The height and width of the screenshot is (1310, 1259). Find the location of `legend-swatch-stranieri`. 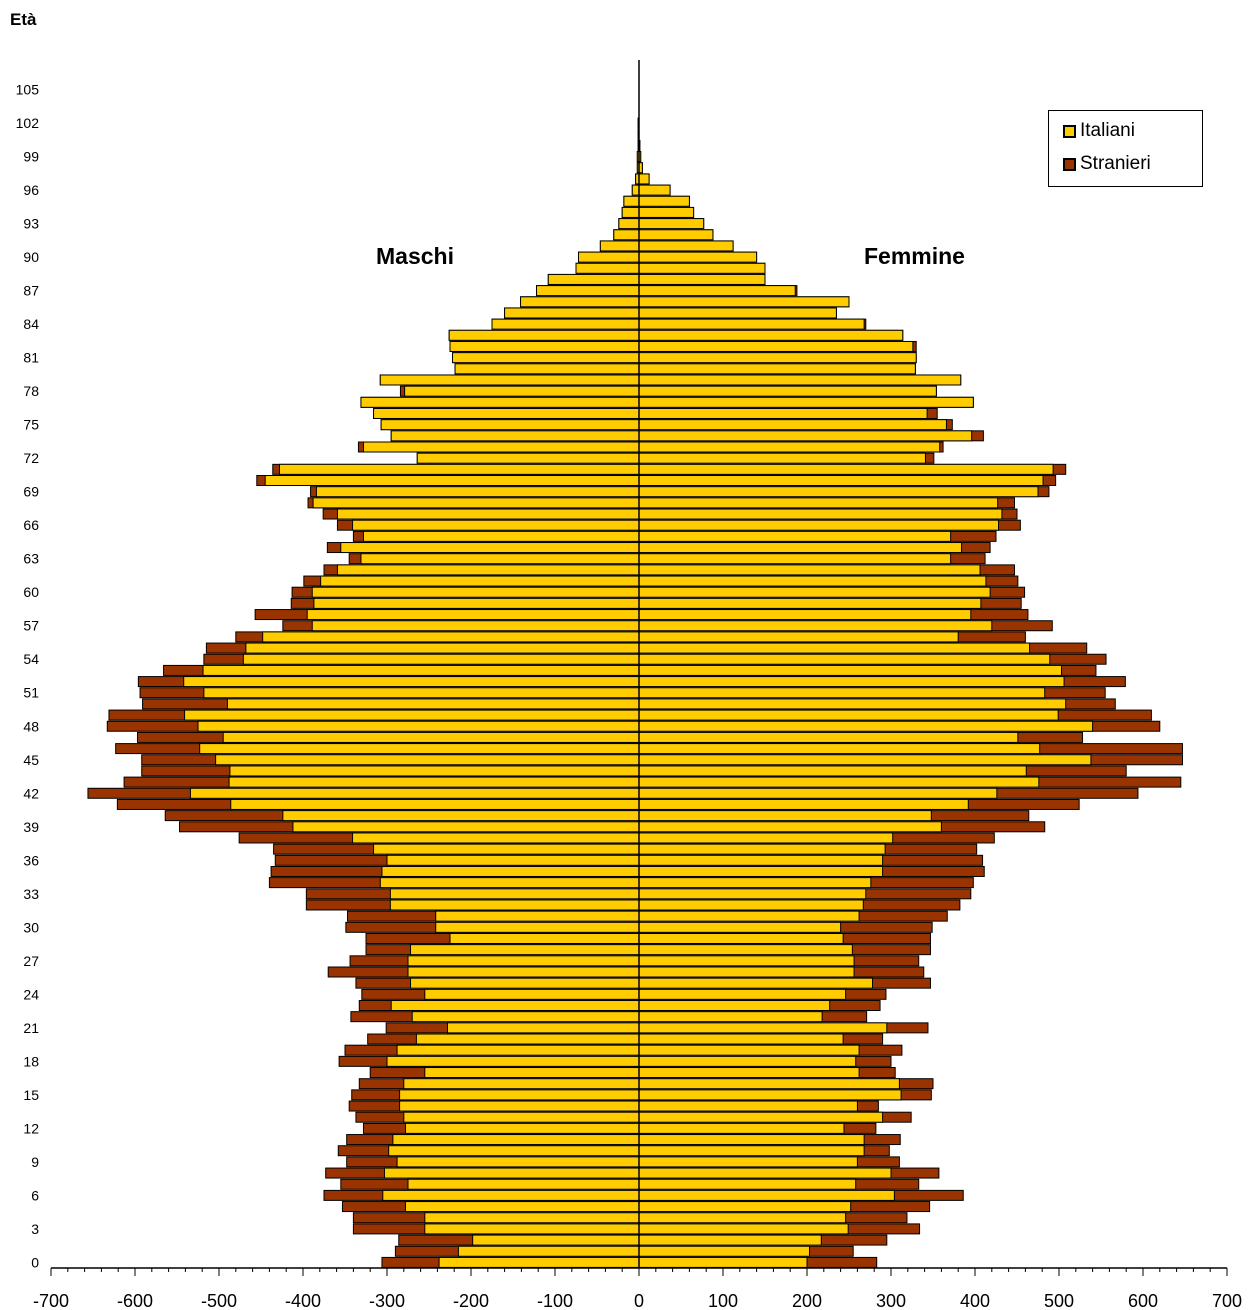

legend-swatch-stranieri is located at coordinates (1069, 164).